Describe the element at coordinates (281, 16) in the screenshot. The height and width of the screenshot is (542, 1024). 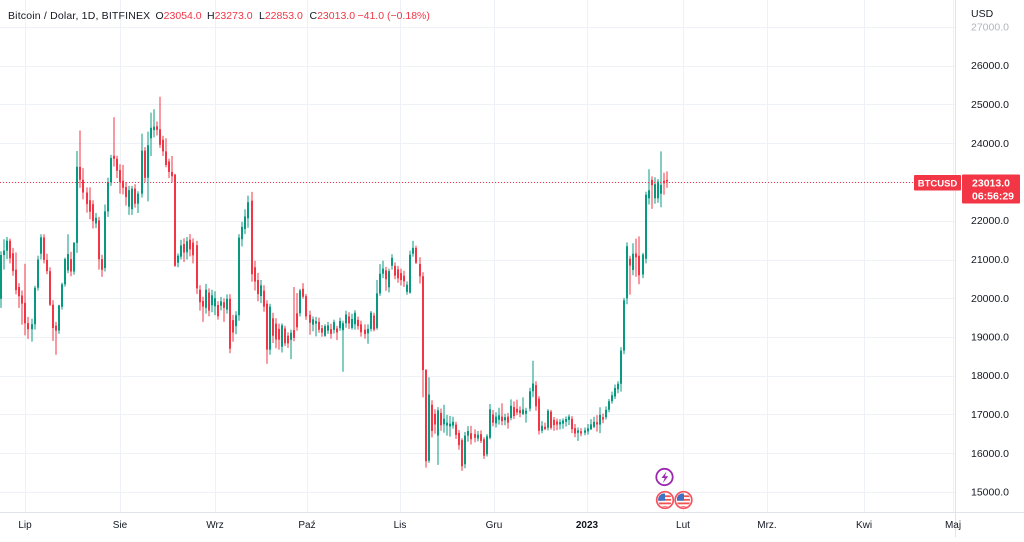
I see `svg-text: L22853.0` at that location.